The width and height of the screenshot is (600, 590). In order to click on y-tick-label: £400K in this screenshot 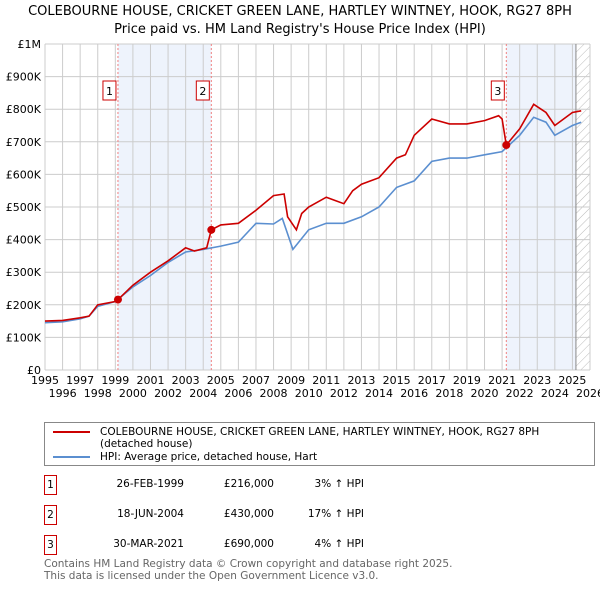, I will do `click(24, 240)`.